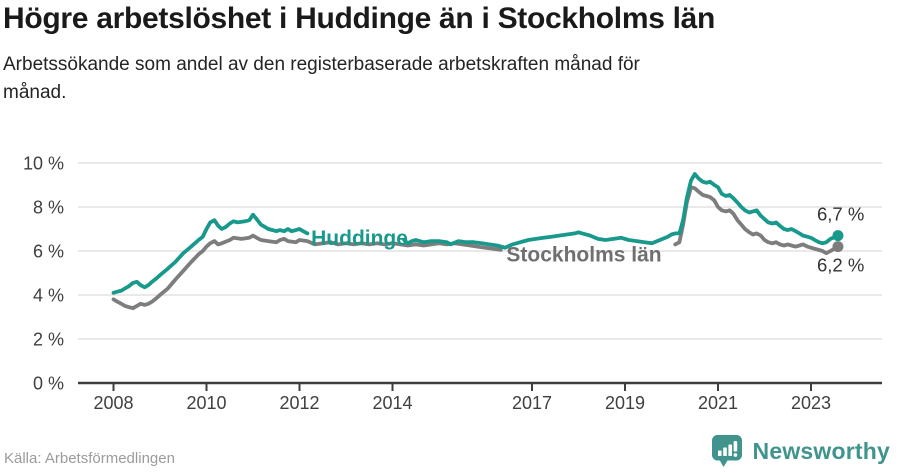  Describe the element at coordinates (840, 265) in the screenshot. I see `series-end-value-label: 6,2 %` at that location.